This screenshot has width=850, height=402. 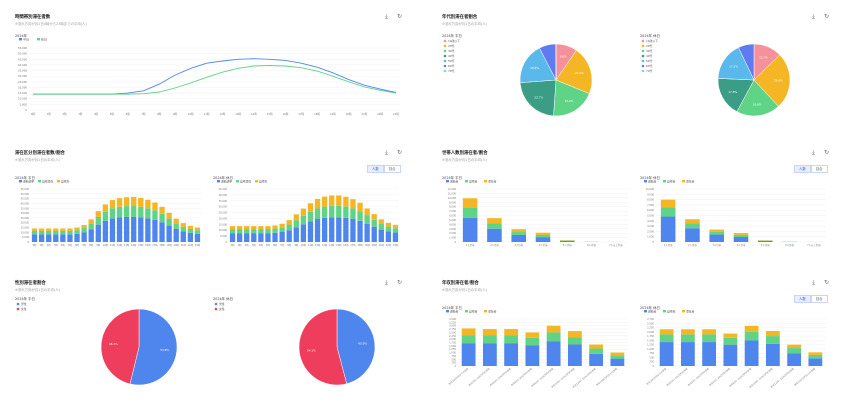 I want to click on x-tick-label: 22時, so click(x=380, y=114).